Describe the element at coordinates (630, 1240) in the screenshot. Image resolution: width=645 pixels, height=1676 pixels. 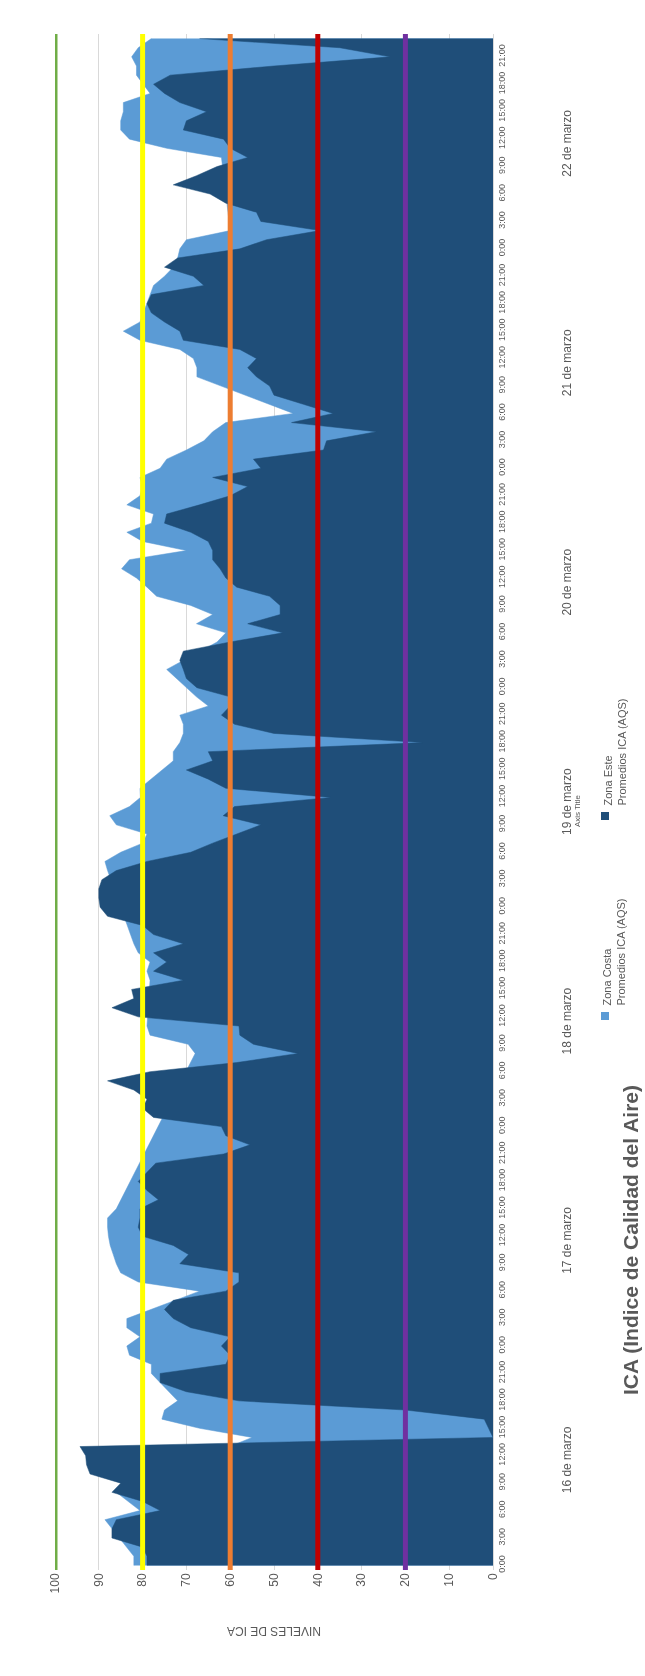
I see `text: ICA (Indice de Calidad del Aire)` at that location.